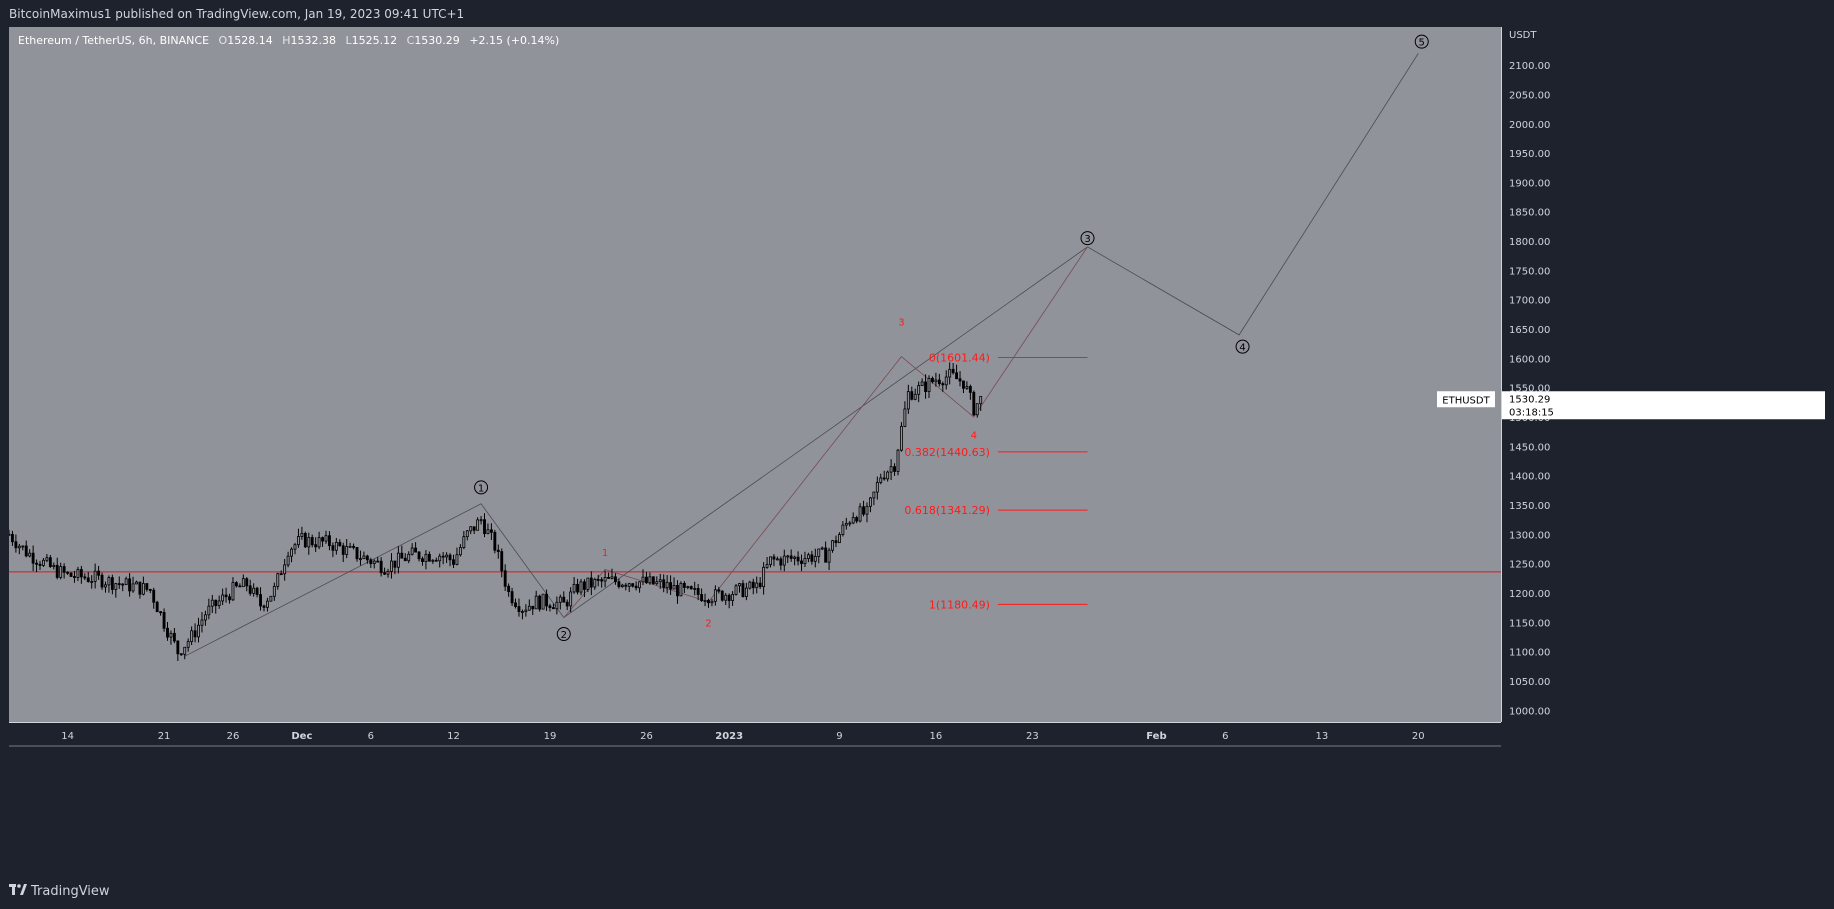 The width and height of the screenshot is (1834, 909). Describe the element at coordinates (1529, 447) in the screenshot. I see `price-tick-label: 1450.00` at that location.